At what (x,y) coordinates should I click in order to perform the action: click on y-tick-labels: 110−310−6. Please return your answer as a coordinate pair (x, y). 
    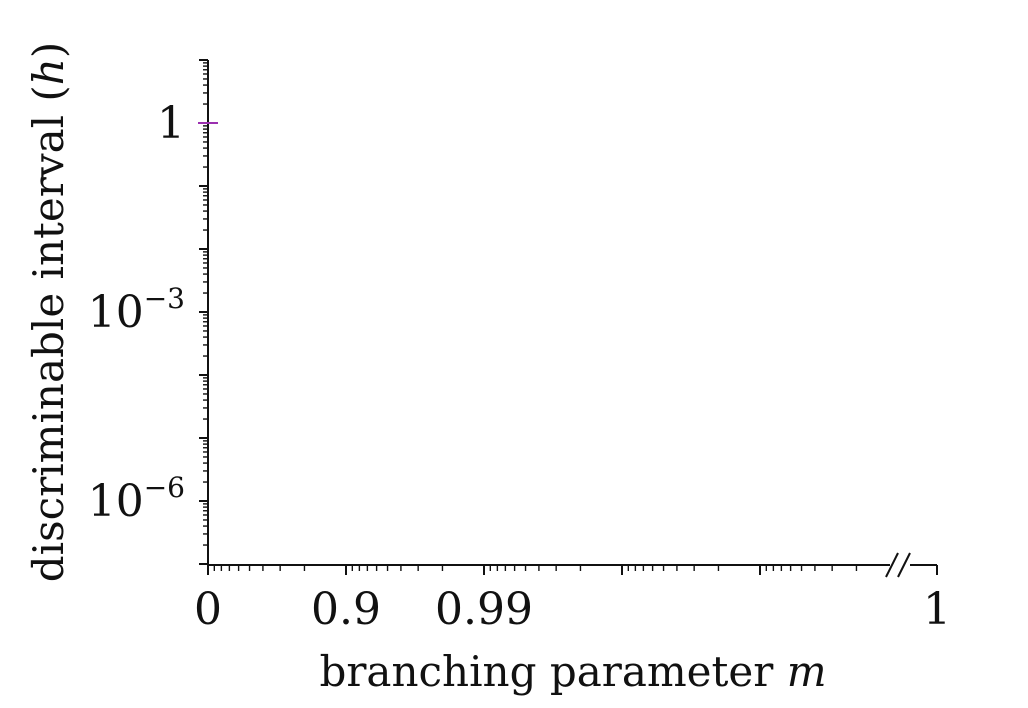
    Looking at the image, I should click on (136, 312).